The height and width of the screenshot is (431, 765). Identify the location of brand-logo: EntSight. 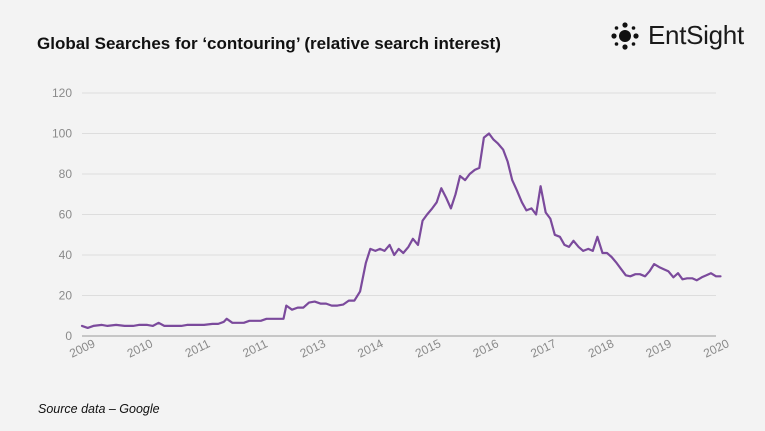
(676, 35).